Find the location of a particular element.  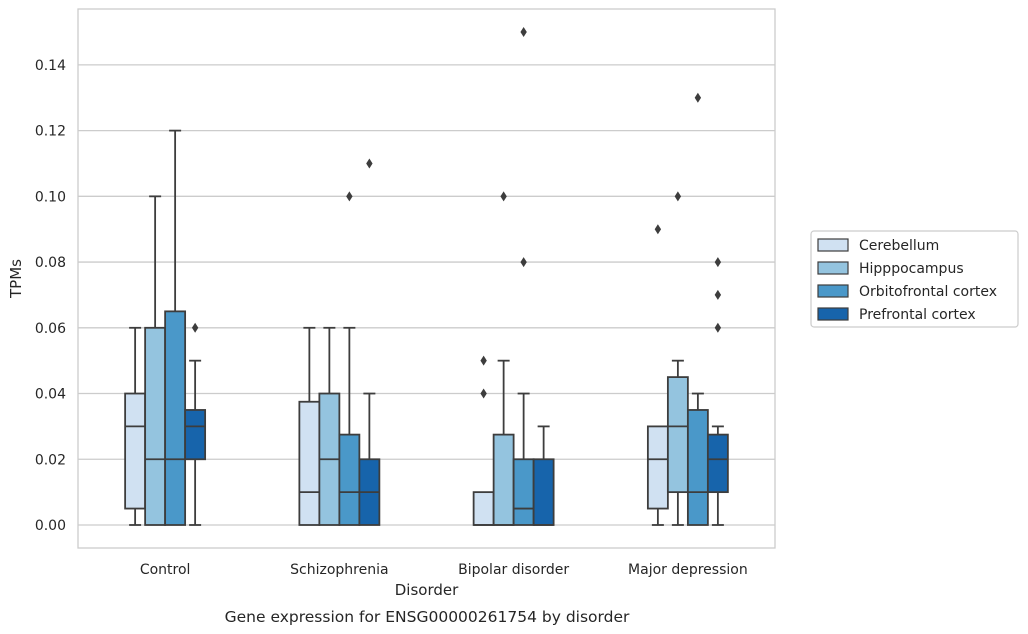

legend-label: Cerebellum is located at coordinates (899, 246).